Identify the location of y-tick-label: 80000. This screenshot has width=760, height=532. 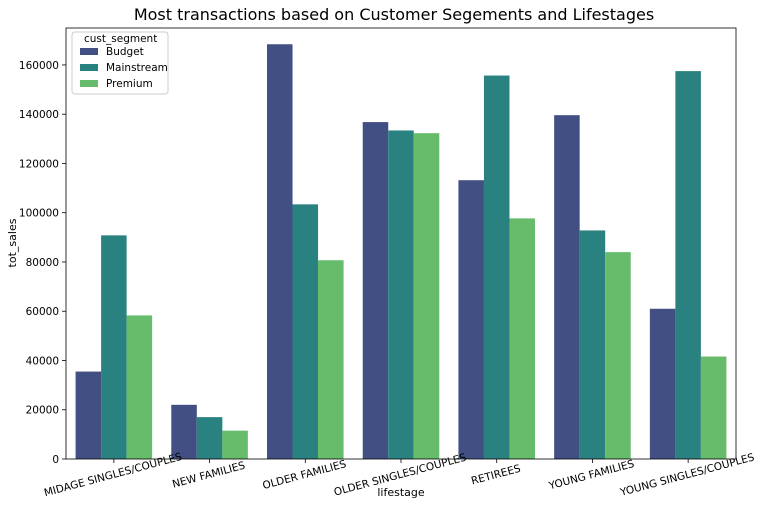
(42, 263).